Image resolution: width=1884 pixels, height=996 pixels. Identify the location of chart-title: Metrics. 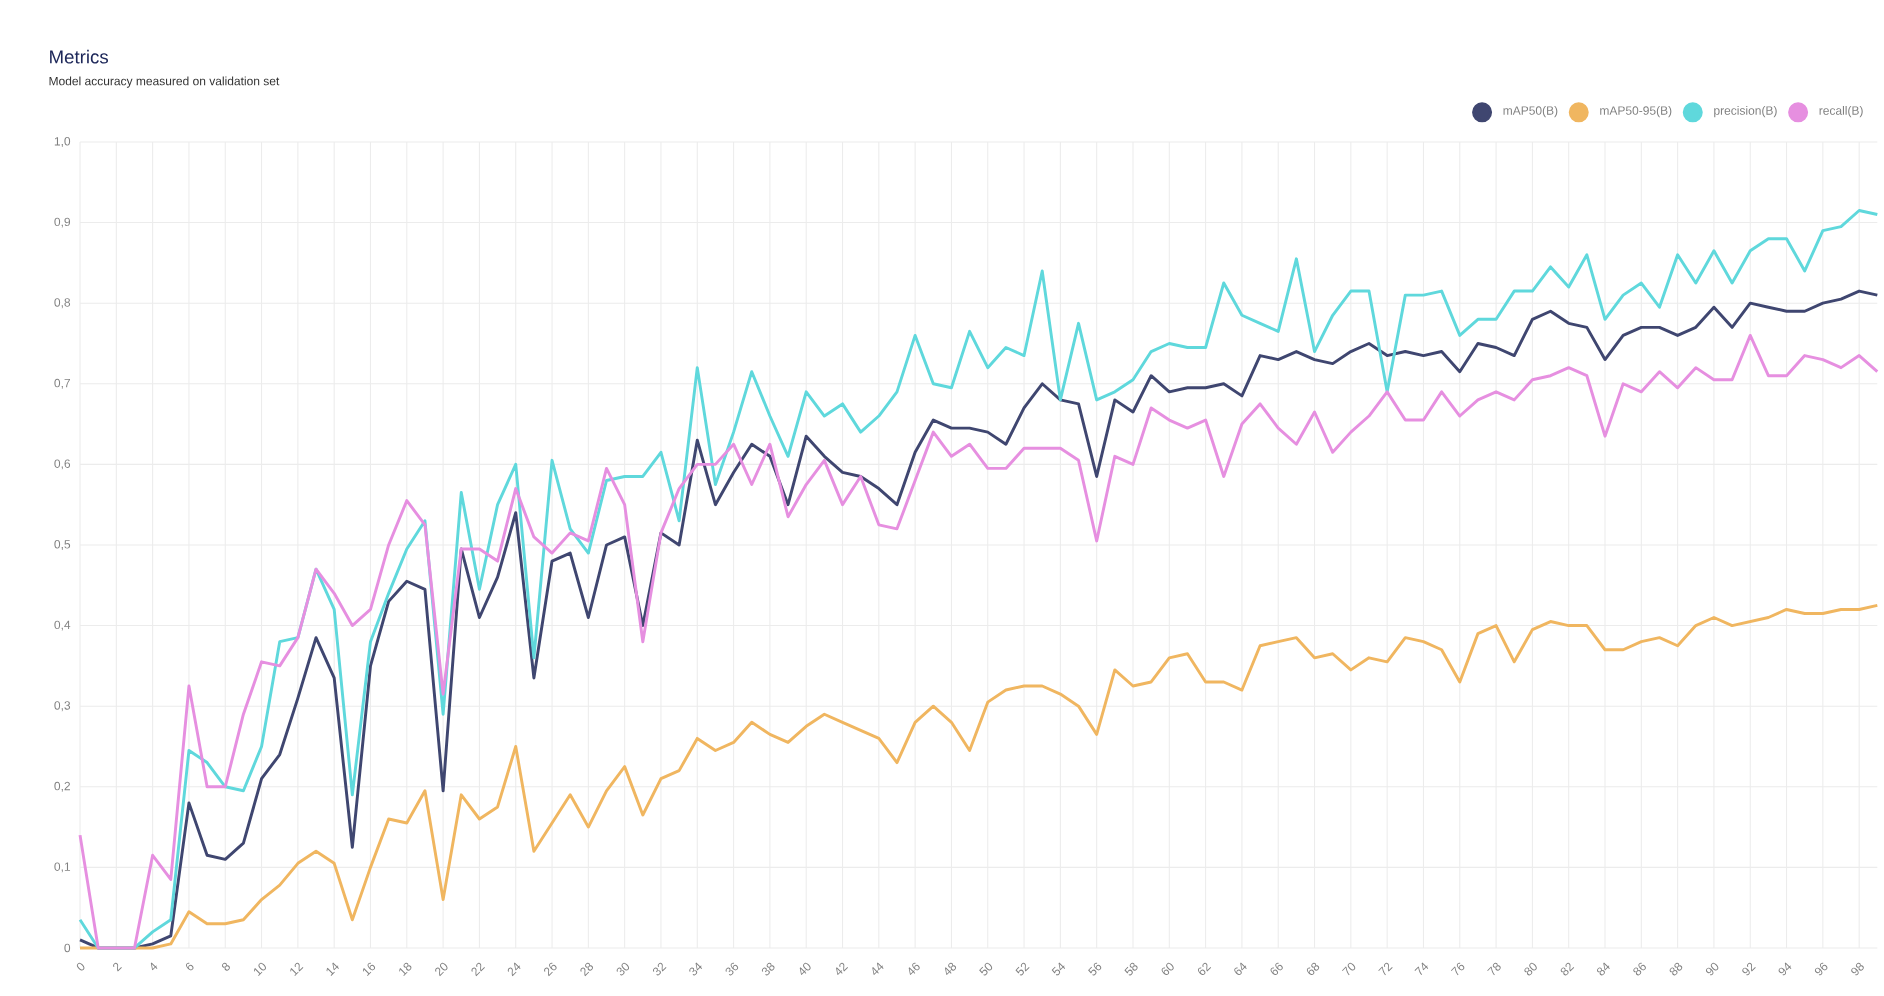
(79, 56).